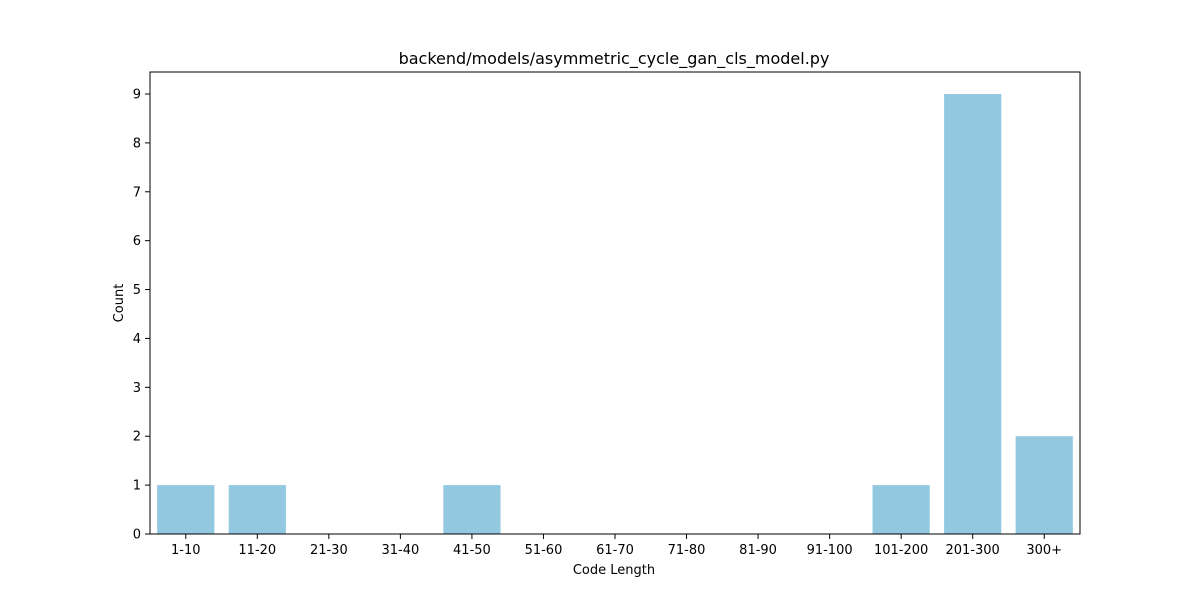  What do you see at coordinates (687, 550) in the screenshot?
I see `x-tick-label: 71-80` at bounding box center [687, 550].